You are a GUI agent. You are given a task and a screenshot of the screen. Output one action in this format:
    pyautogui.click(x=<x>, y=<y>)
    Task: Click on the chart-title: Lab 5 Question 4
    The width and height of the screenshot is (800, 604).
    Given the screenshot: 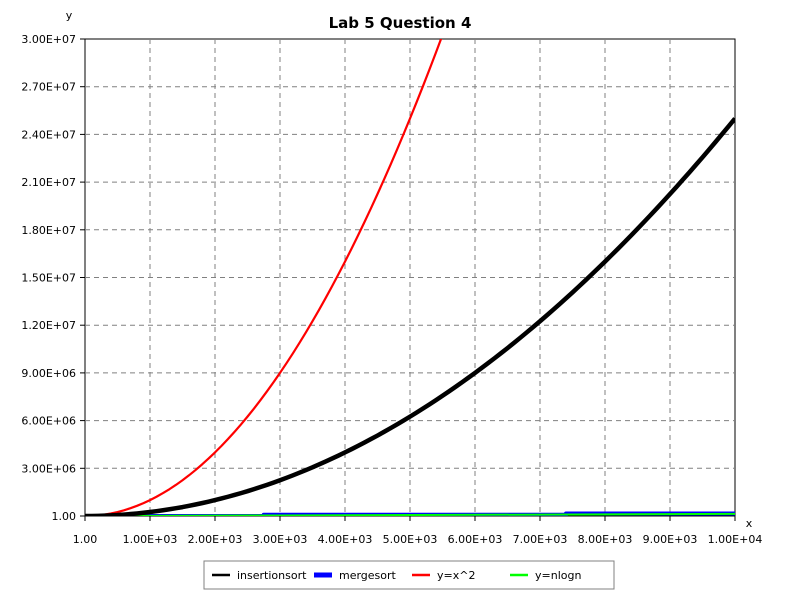 What is the action you would take?
    pyautogui.click(x=400, y=23)
    